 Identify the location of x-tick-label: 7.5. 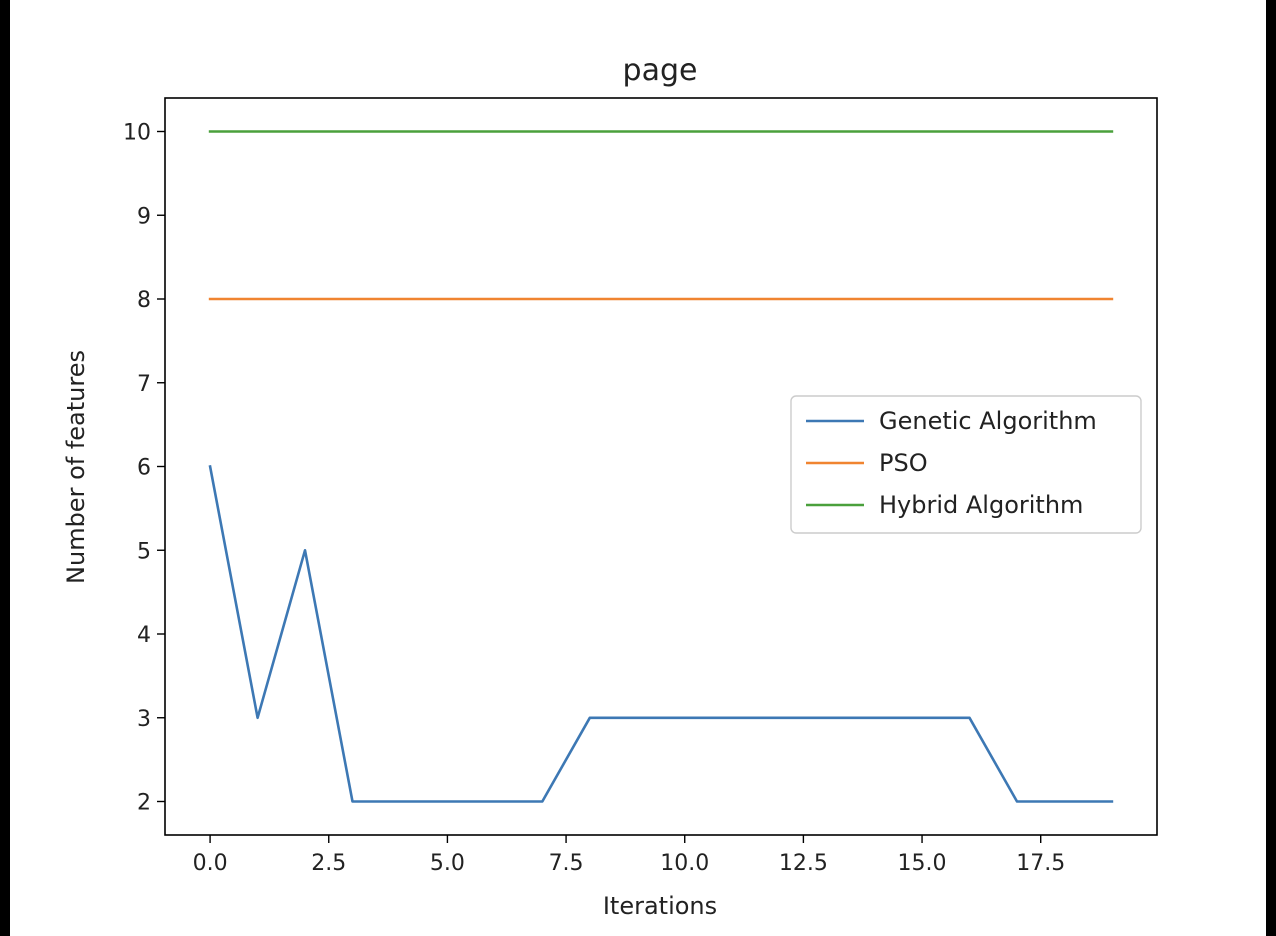
(566, 863).